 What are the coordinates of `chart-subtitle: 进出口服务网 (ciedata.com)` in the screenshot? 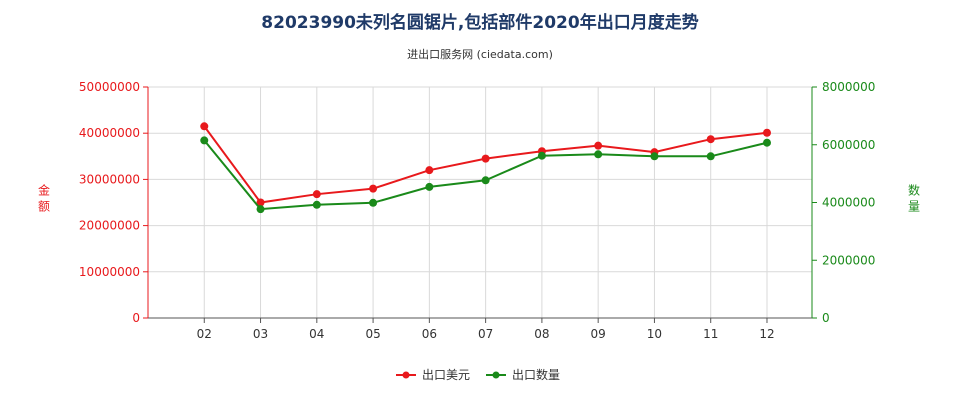 It's located at (480, 54).